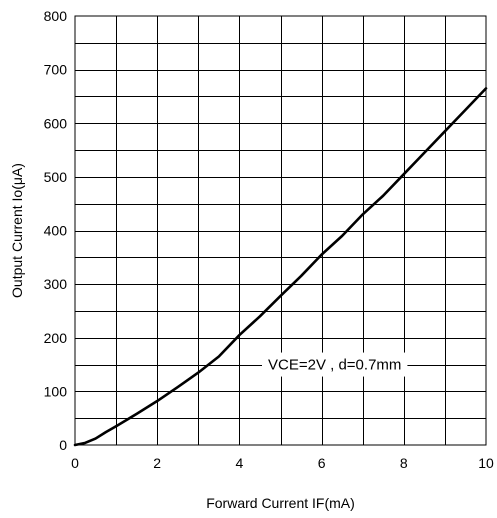  I want to click on x-tick-label: 6, so click(322, 463).